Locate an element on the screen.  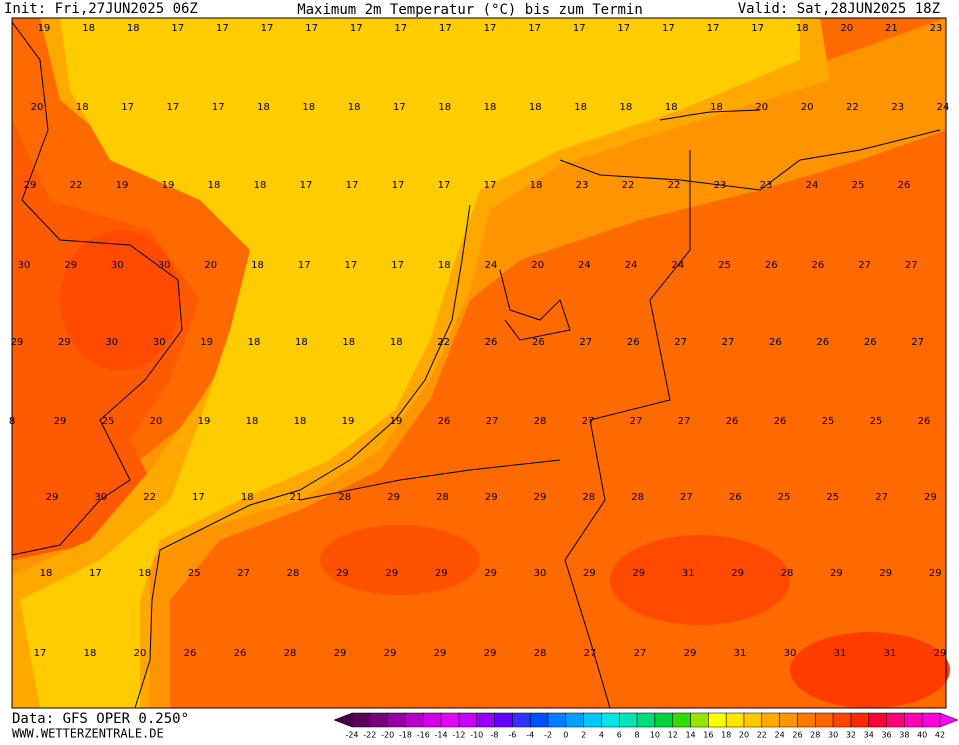
colorbar-label: 8 is located at coordinates (637, 735).